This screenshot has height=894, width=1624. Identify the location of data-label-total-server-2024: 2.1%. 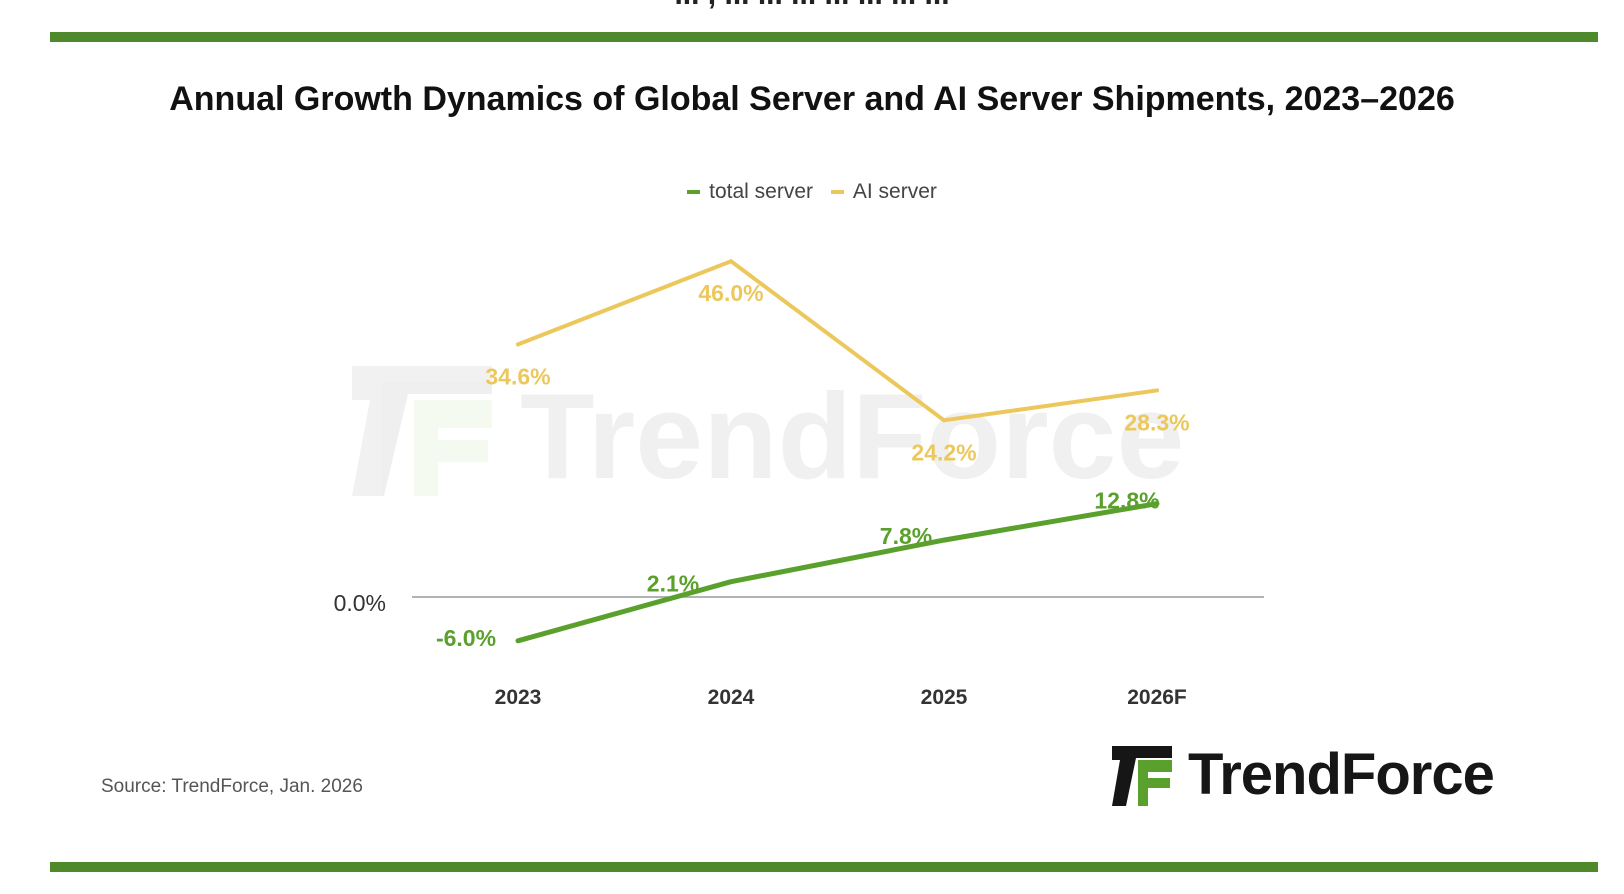
(673, 584).